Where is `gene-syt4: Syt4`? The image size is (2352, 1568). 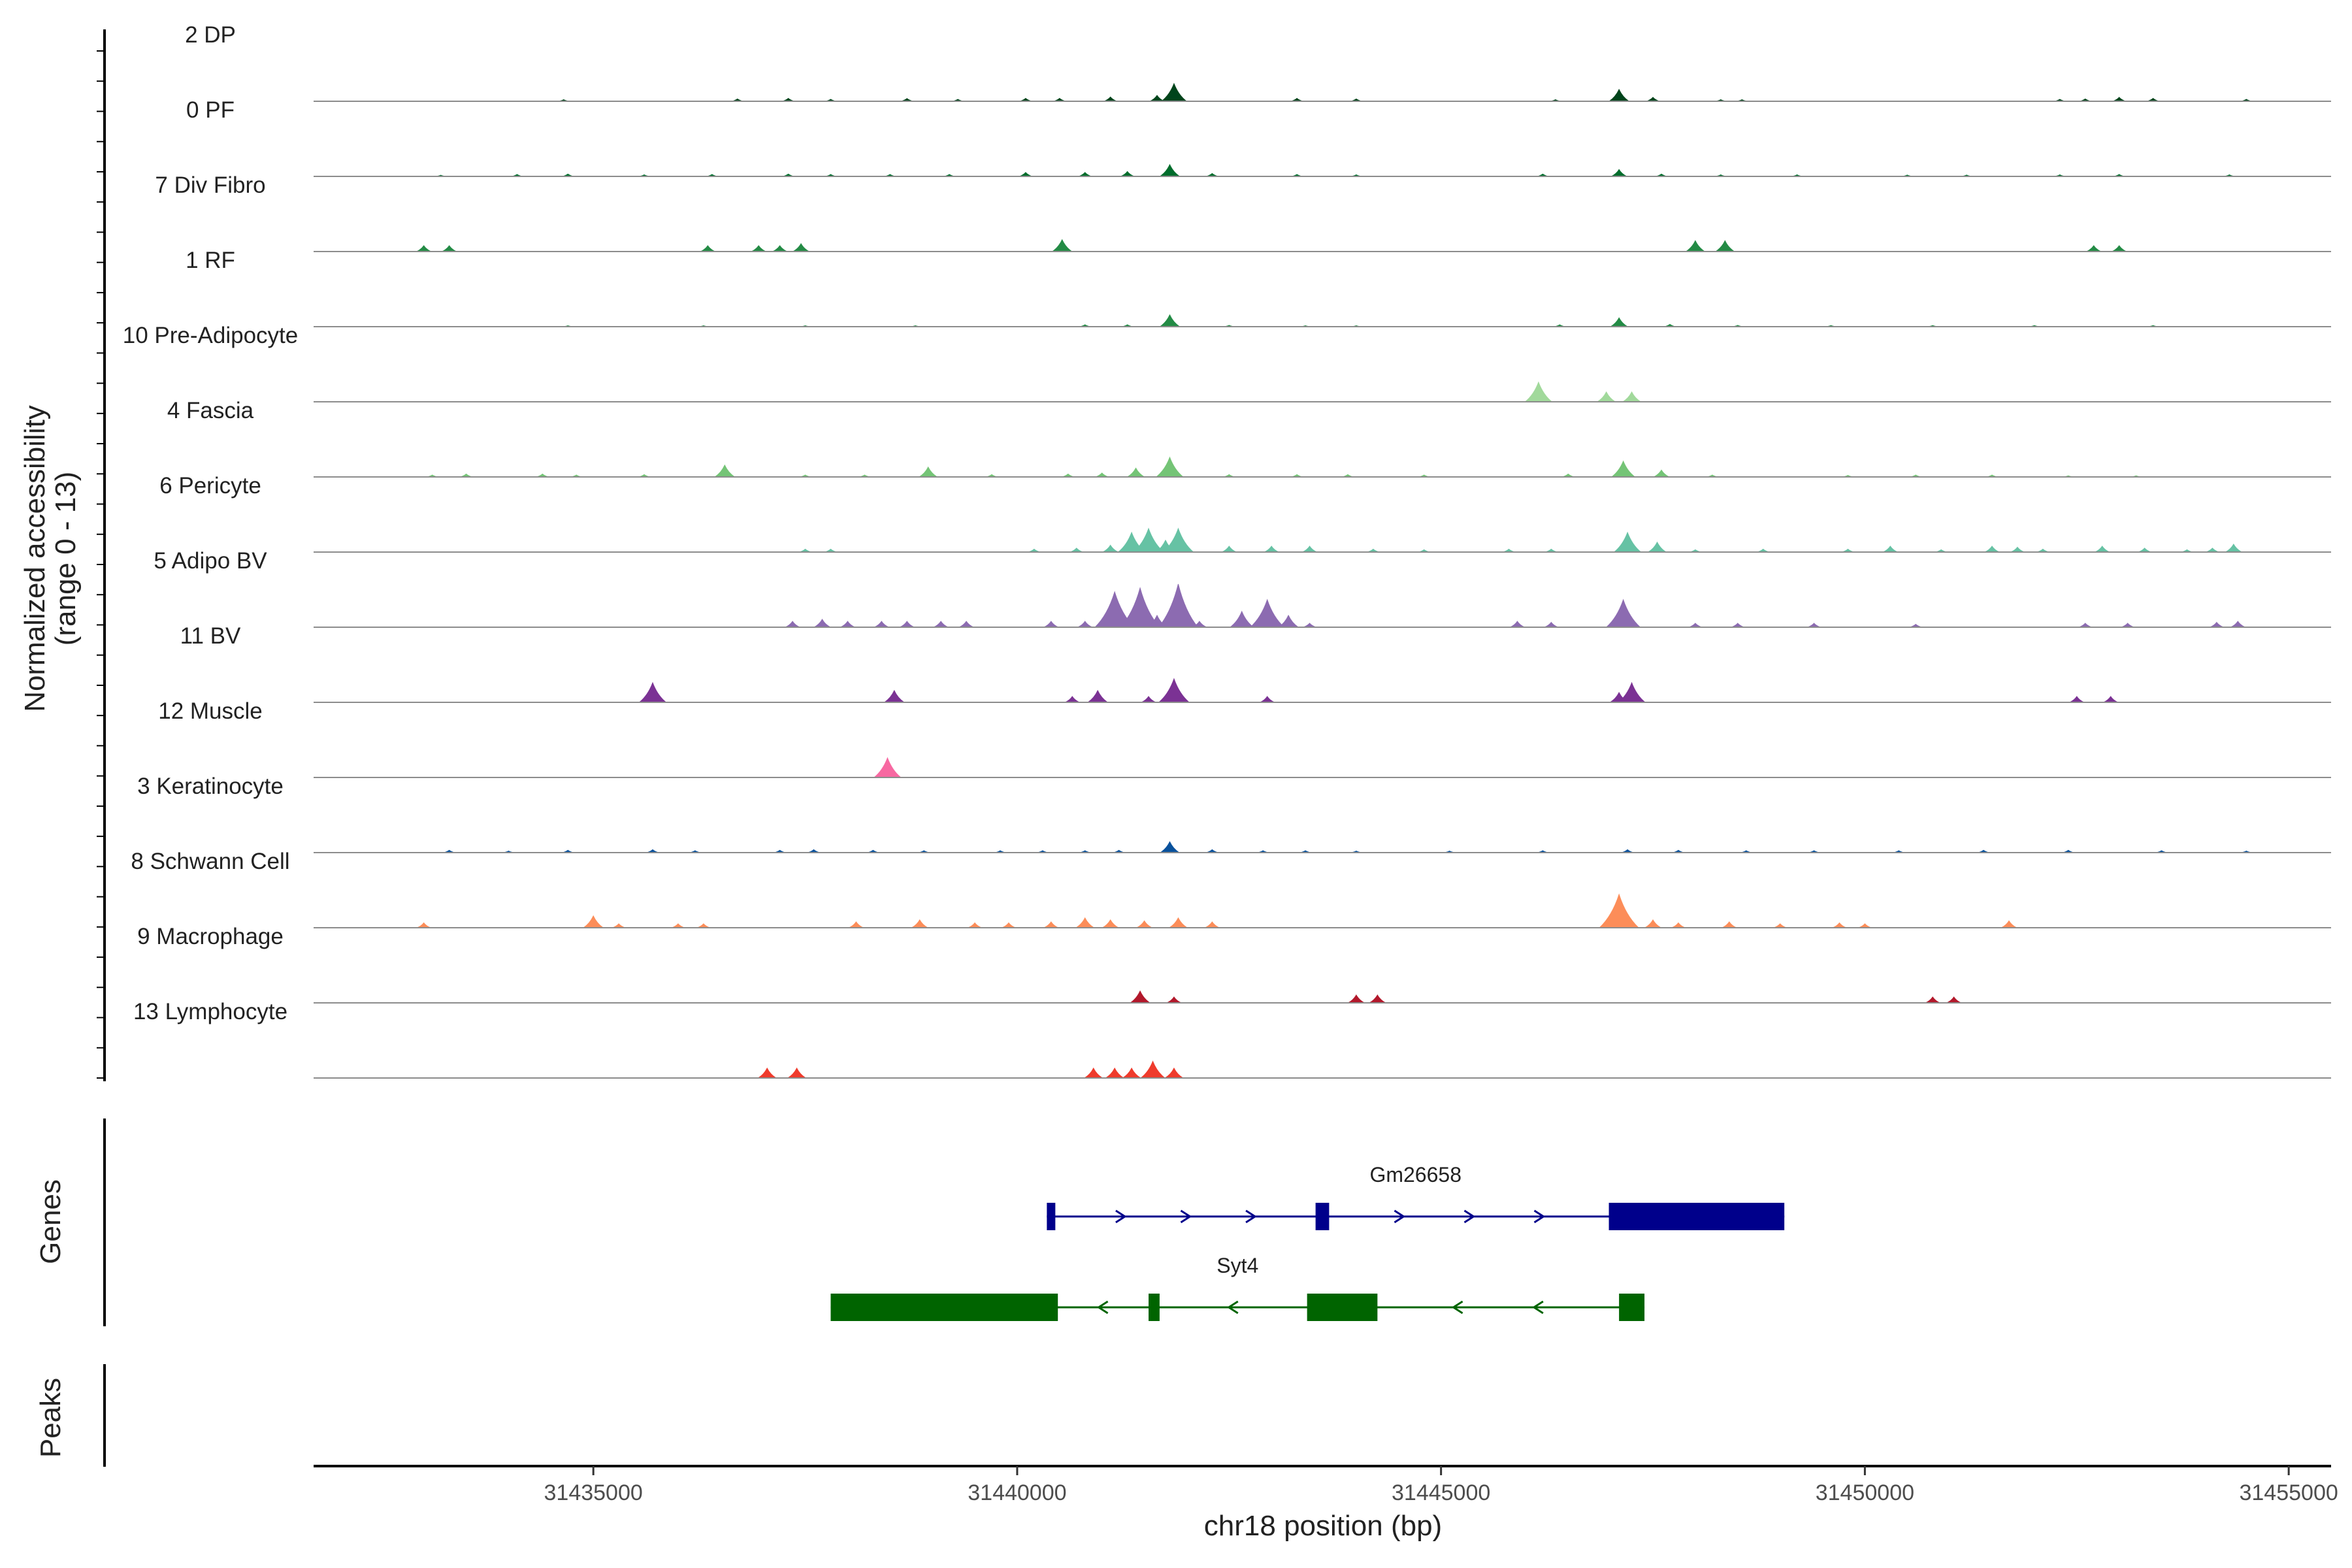
gene-syt4: Syt4 is located at coordinates (1237, 1287).